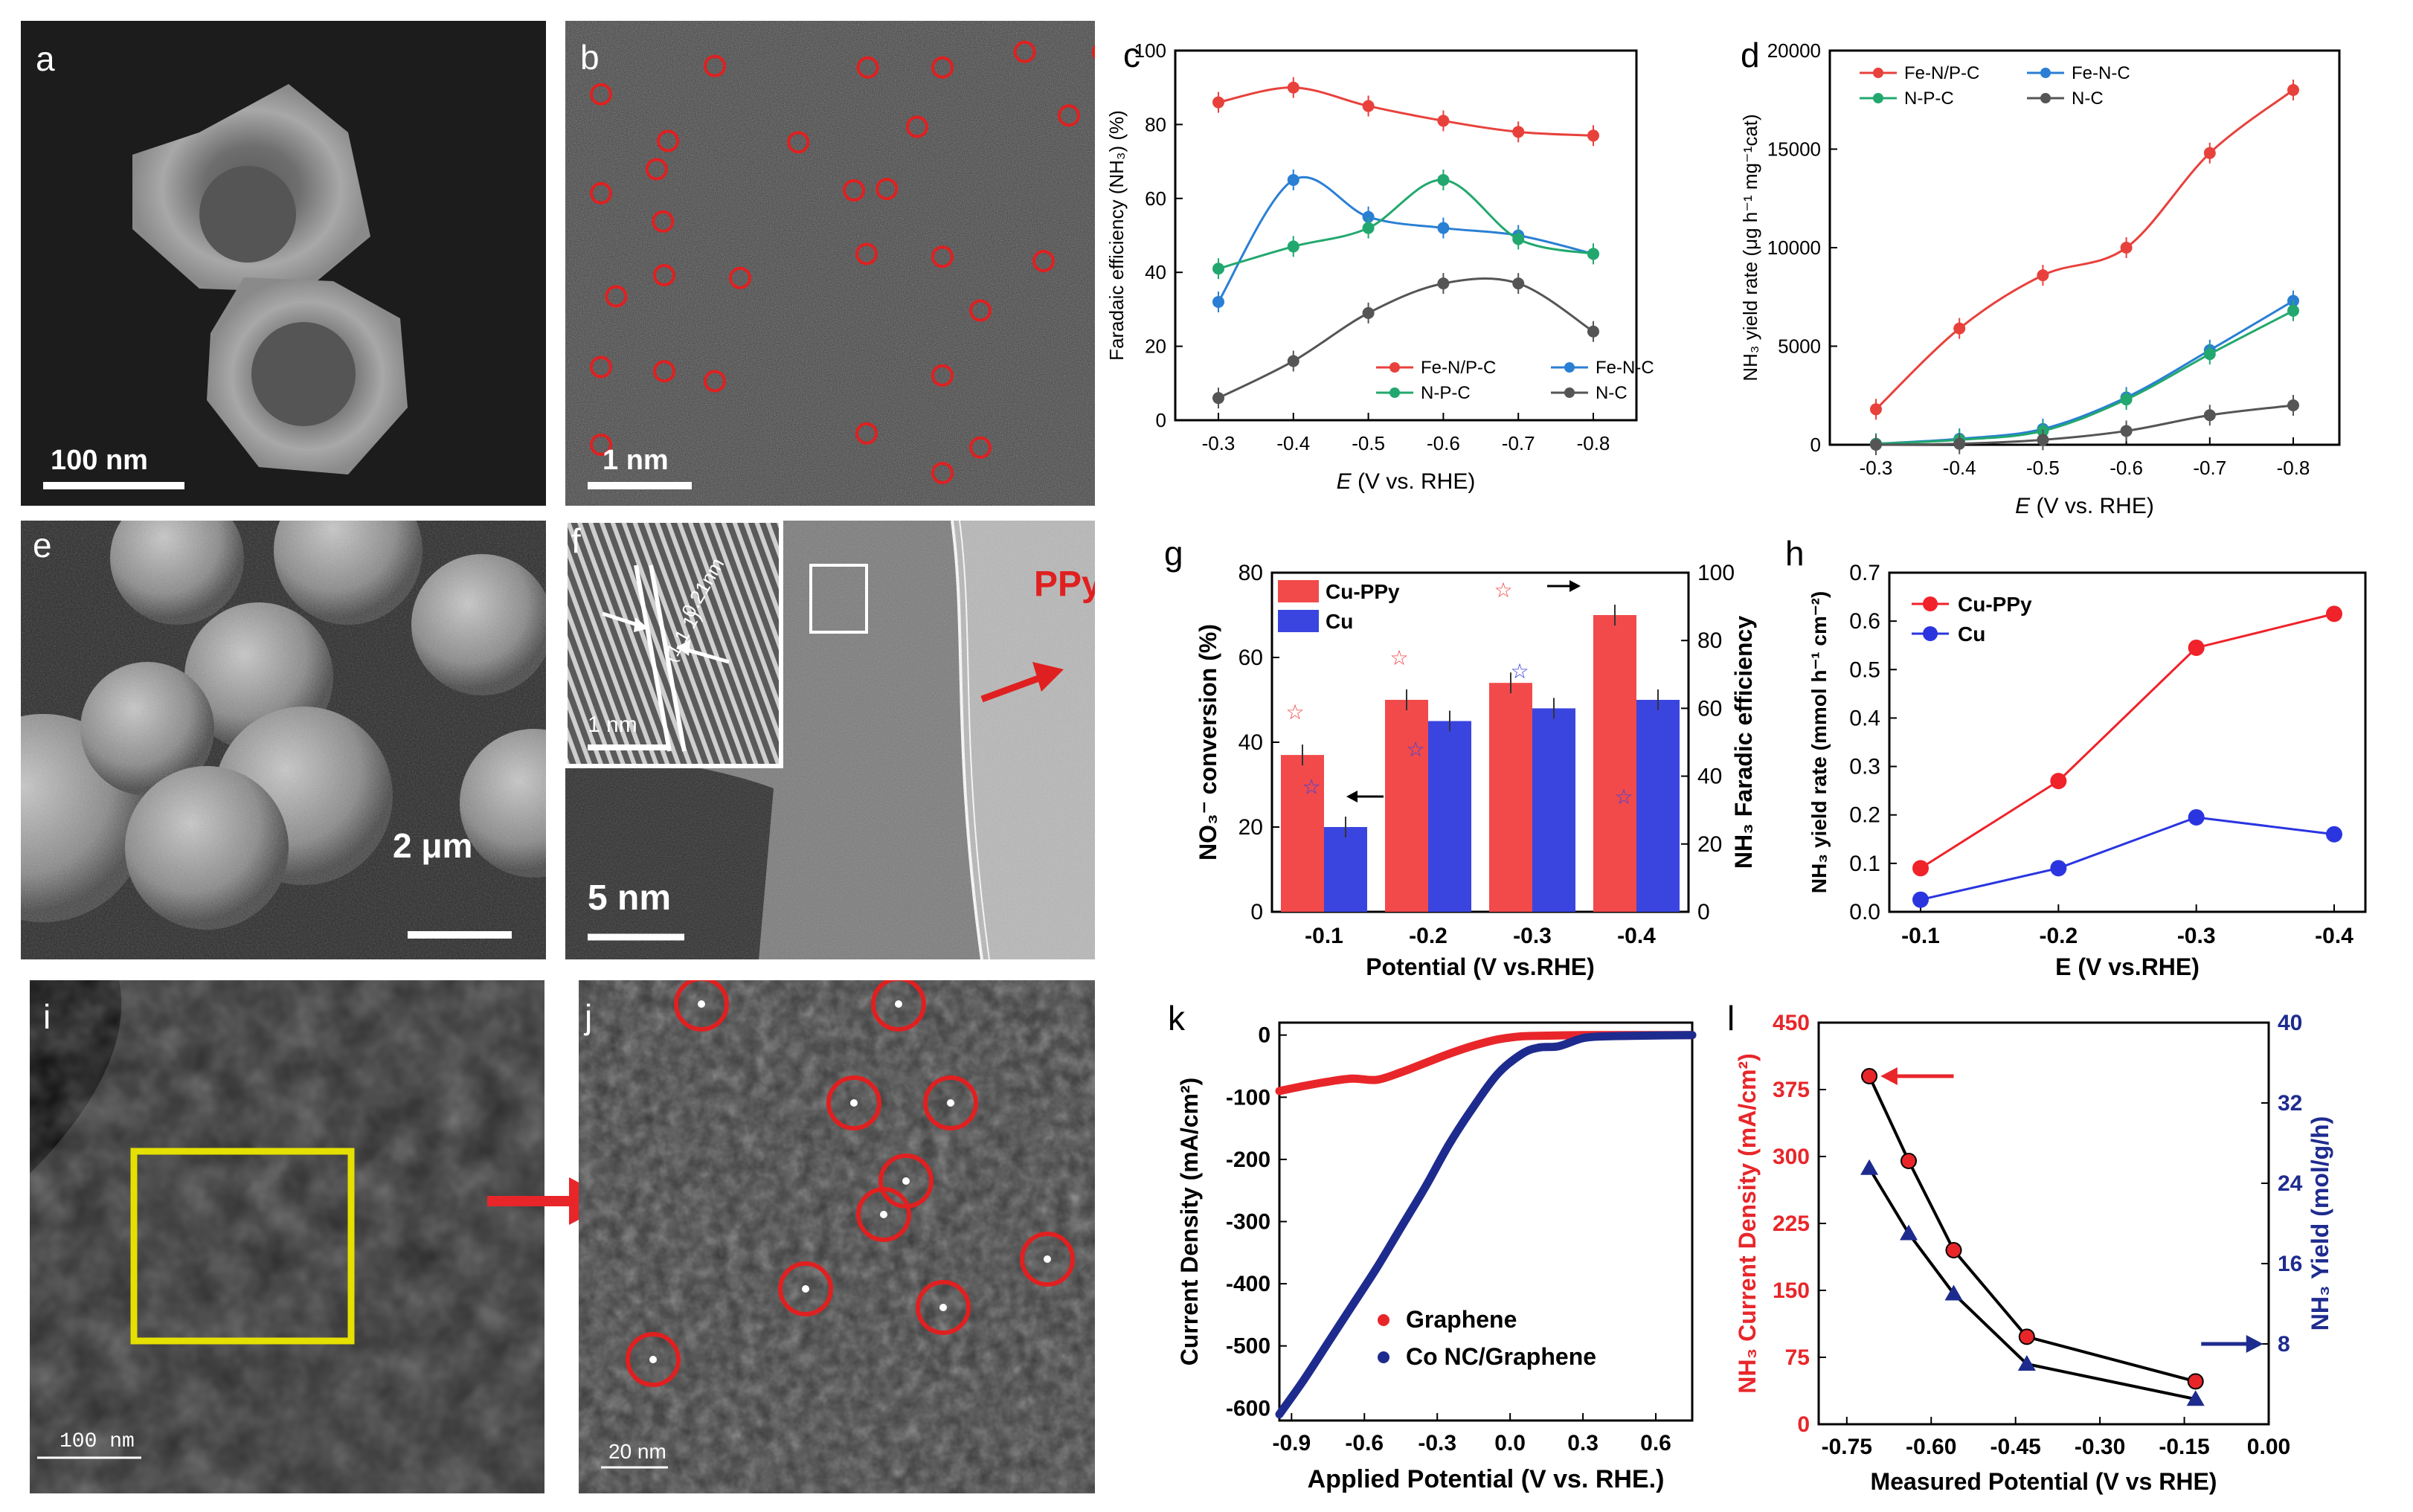 This screenshot has height=1512, width=2413. I want to click on image-panel-e: e 2 μm, so click(283, 740).